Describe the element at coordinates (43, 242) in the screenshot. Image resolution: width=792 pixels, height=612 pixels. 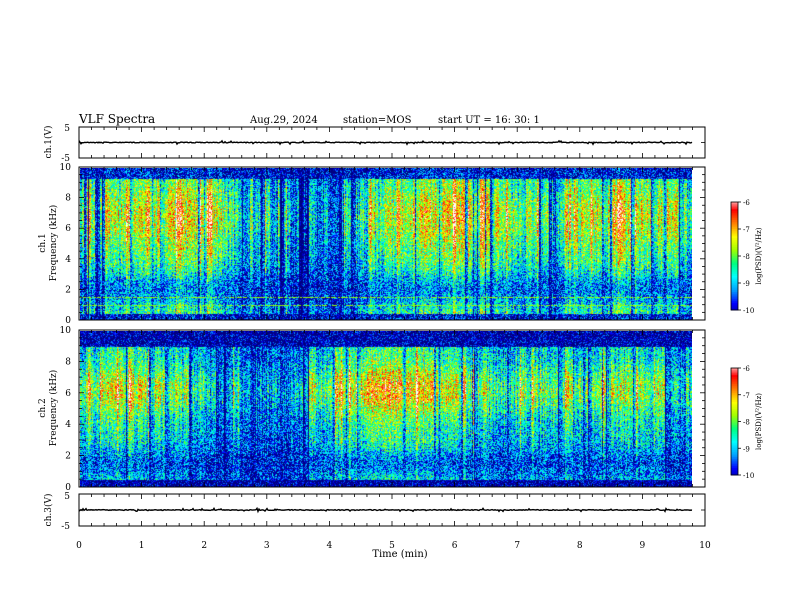
I see `ch1-channel-label: ch.1` at that location.